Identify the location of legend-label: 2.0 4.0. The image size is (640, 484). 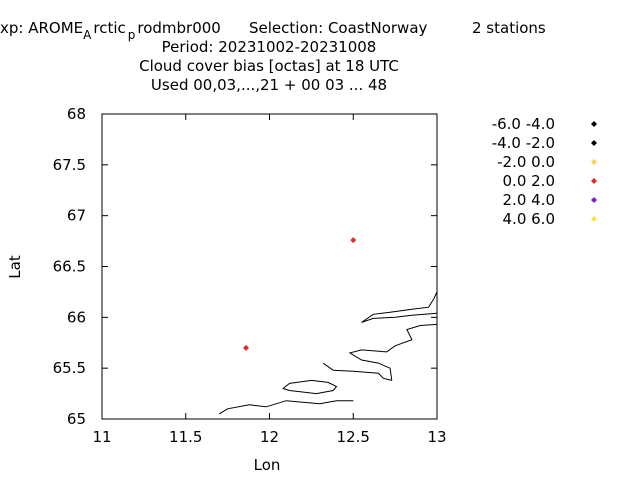
(529, 200).